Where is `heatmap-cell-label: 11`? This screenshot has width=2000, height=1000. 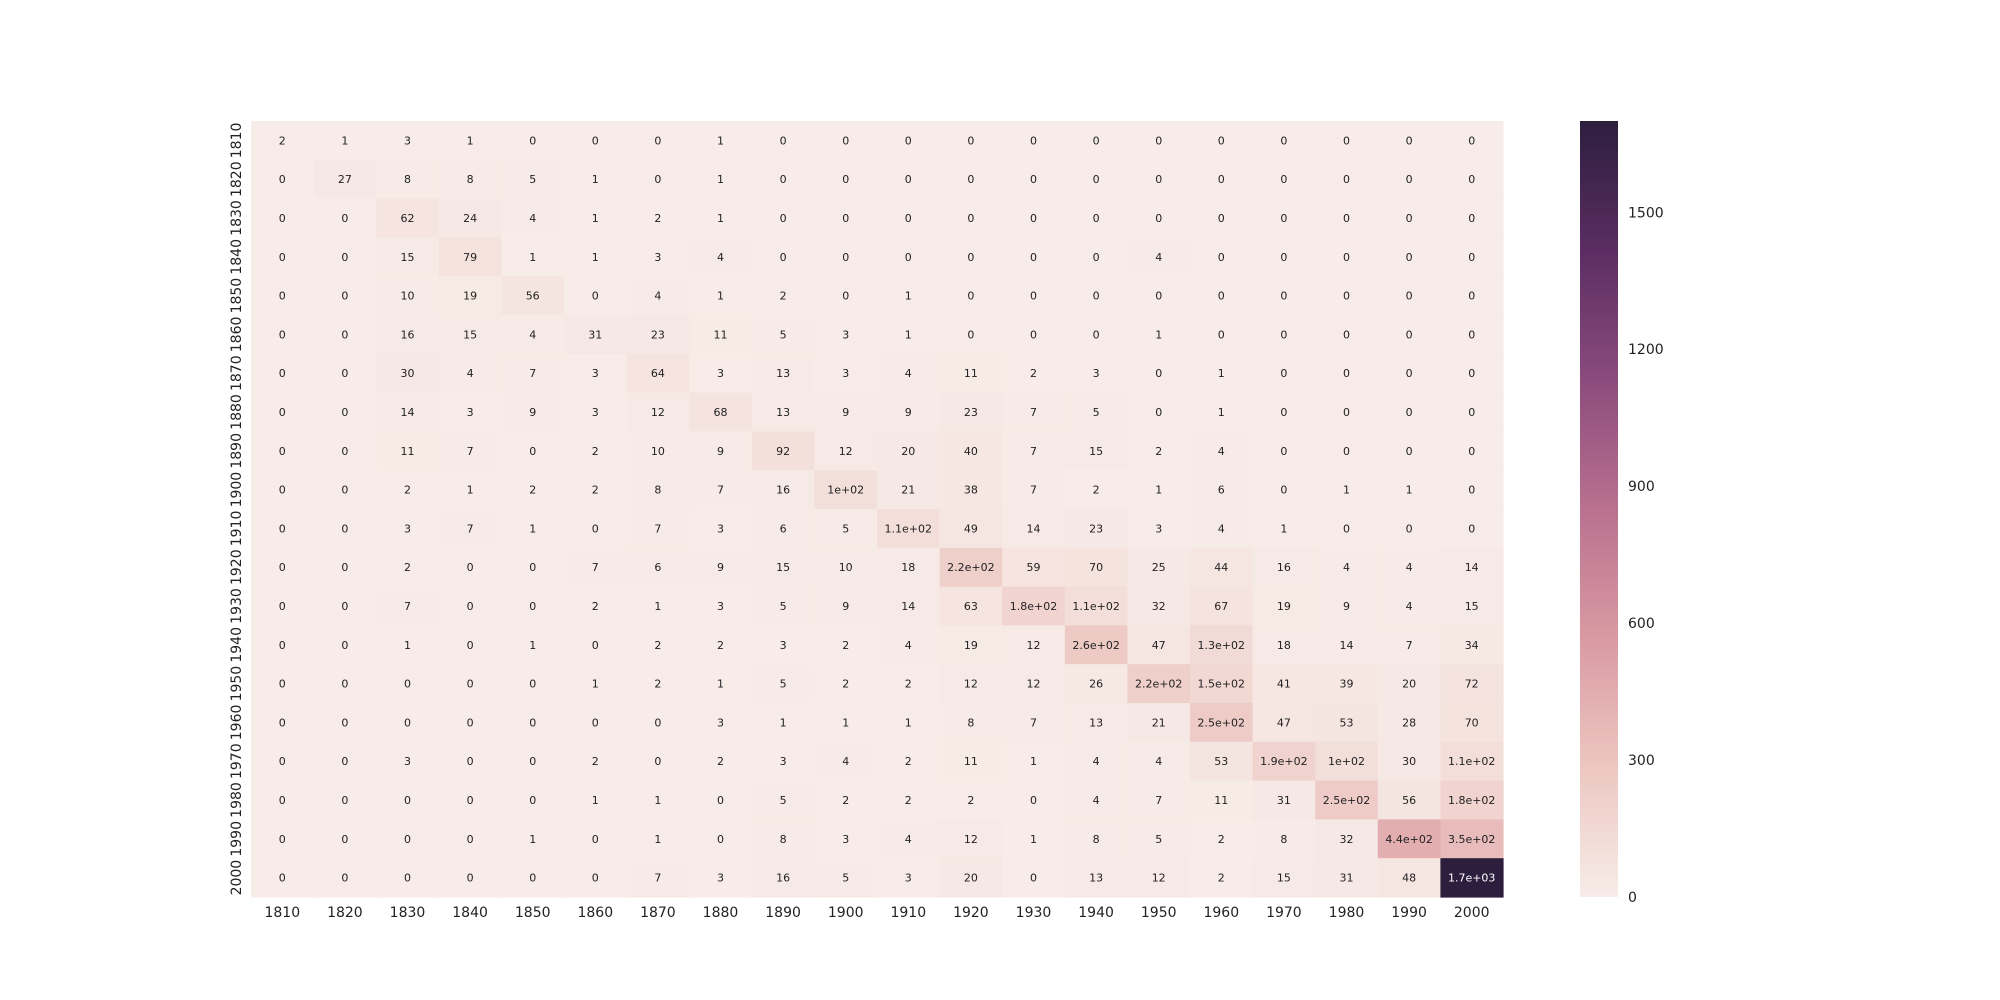 heatmap-cell-label: 11 is located at coordinates (971, 761).